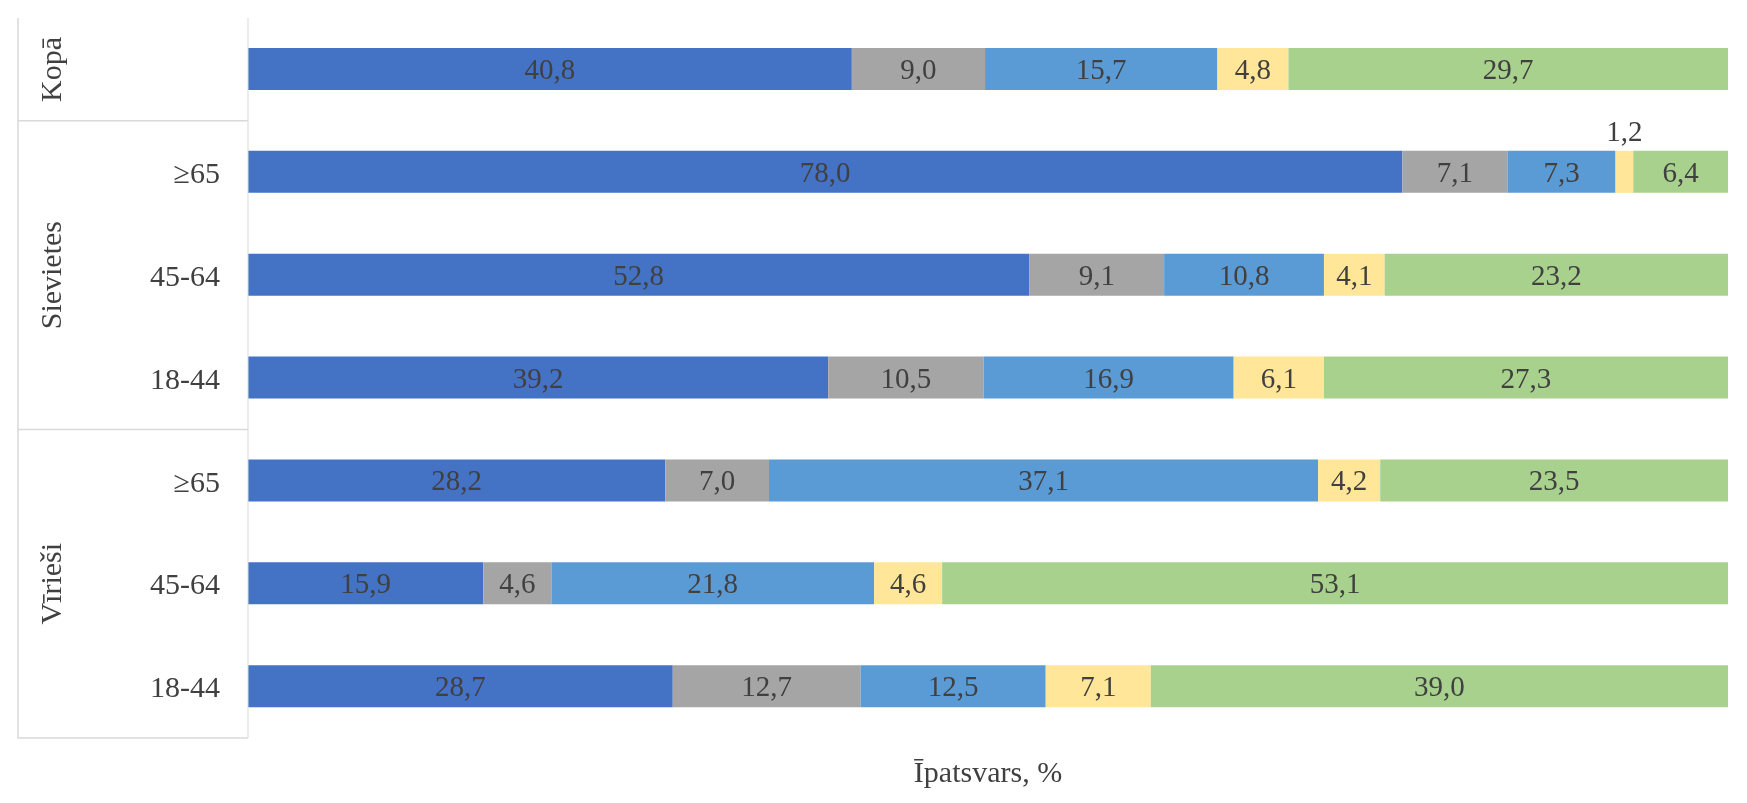  Describe the element at coordinates (953, 686) in the screenshot. I see `data-label: 12,5` at that location.